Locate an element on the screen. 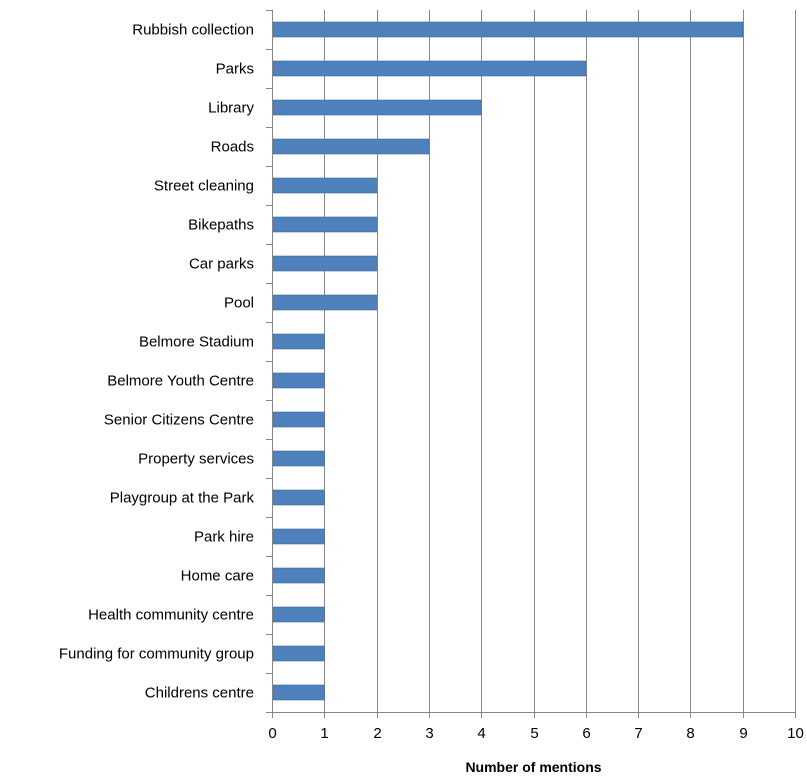 The image size is (807, 781). x-tick-label: 4 is located at coordinates (481, 733).